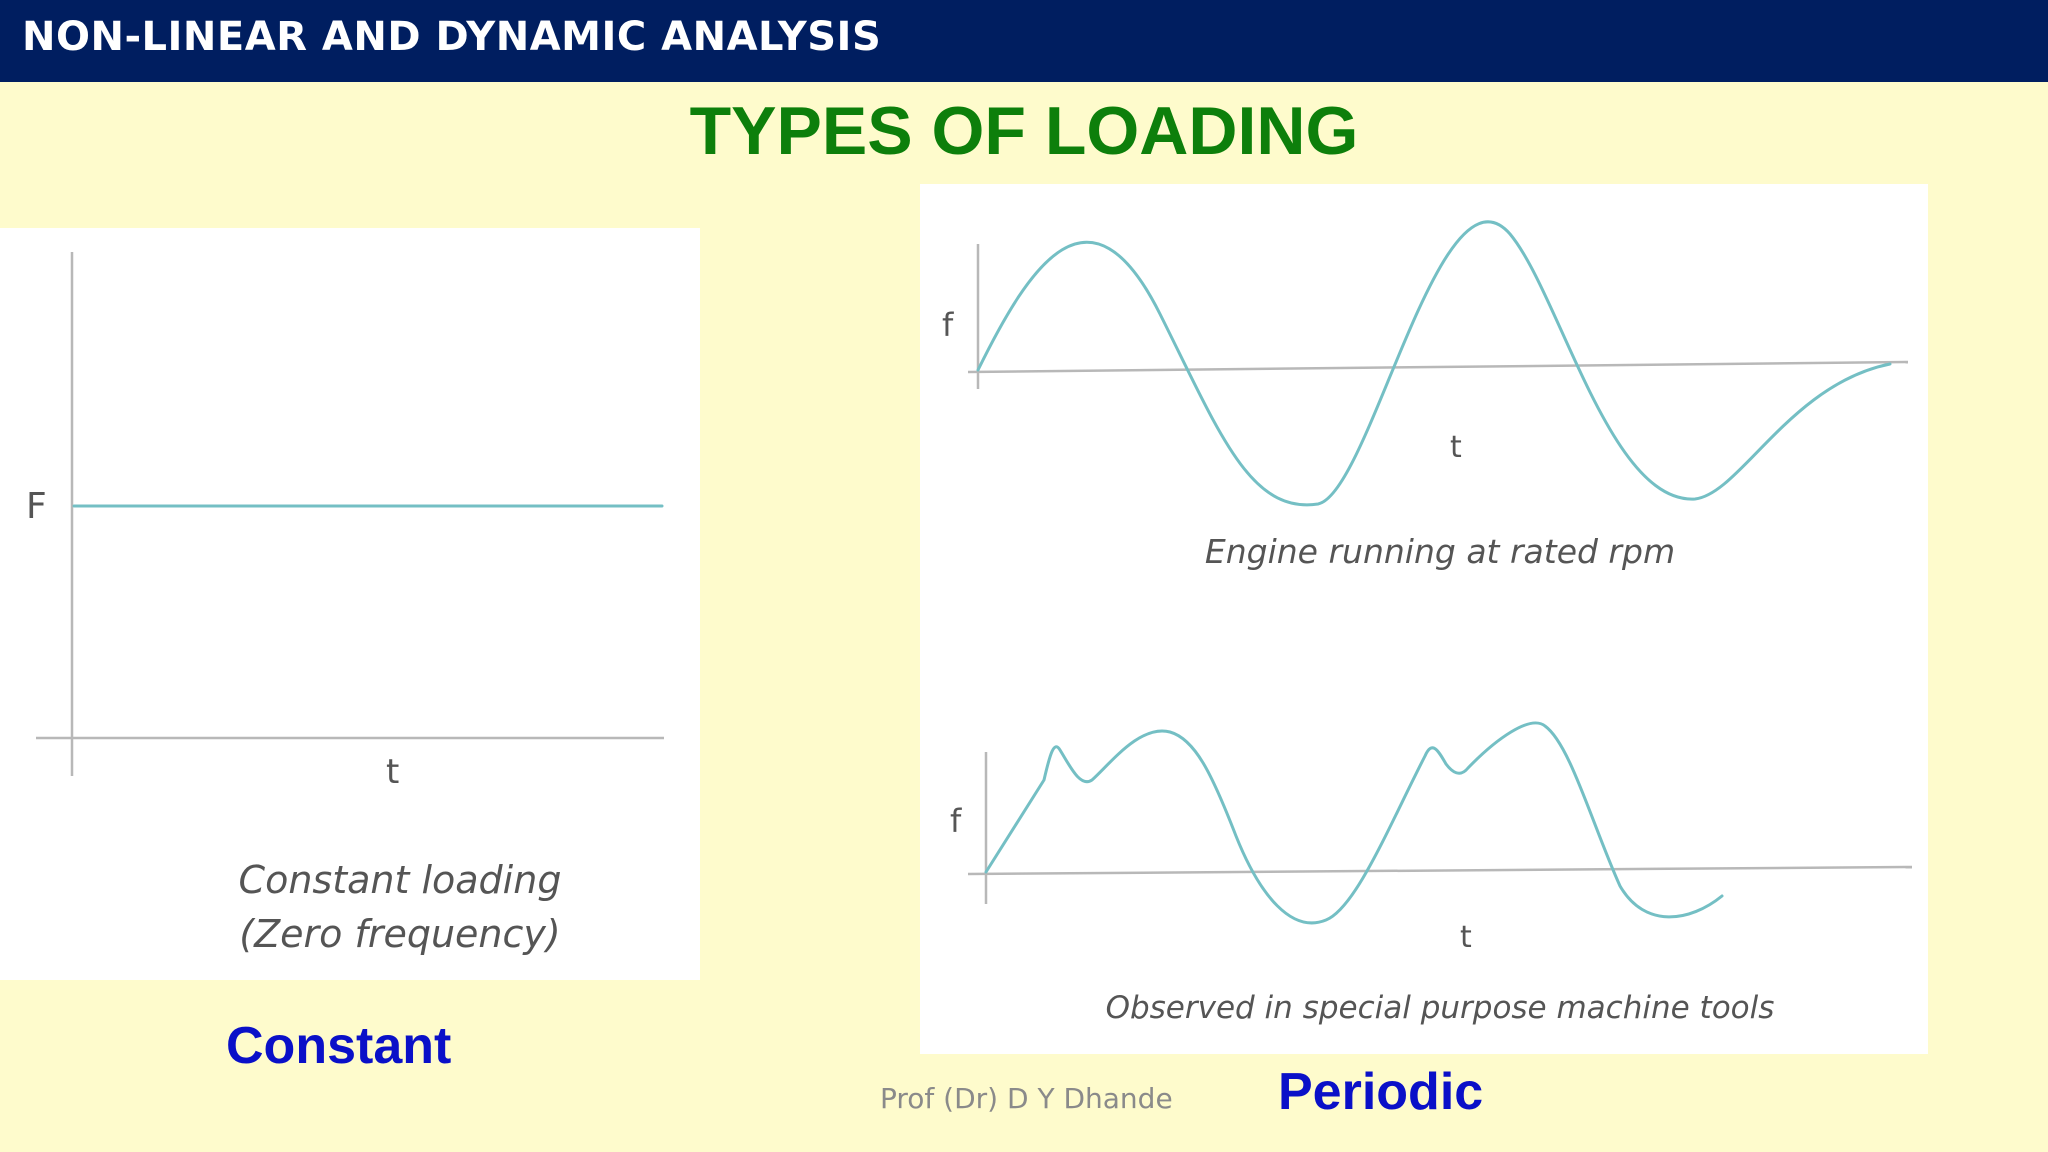  Describe the element at coordinates (1024, 131) in the screenshot. I see `slide-title: TYPES OF LOADING` at that location.